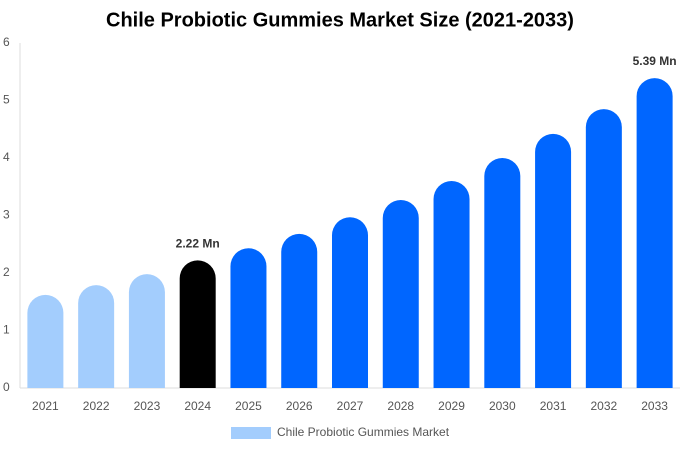 This screenshot has width=680, height=455. What do you see at coordinates (6, 272) in the screenshot?
I see `y-tick-label: 2` at bounding box center [6, 272].